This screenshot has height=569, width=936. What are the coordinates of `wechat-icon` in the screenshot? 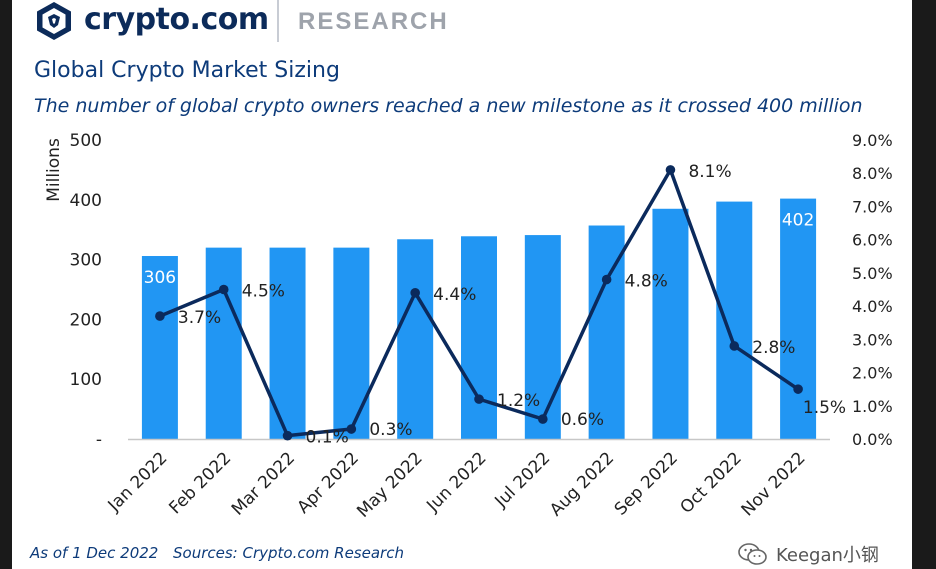 It's located at (752, 554).